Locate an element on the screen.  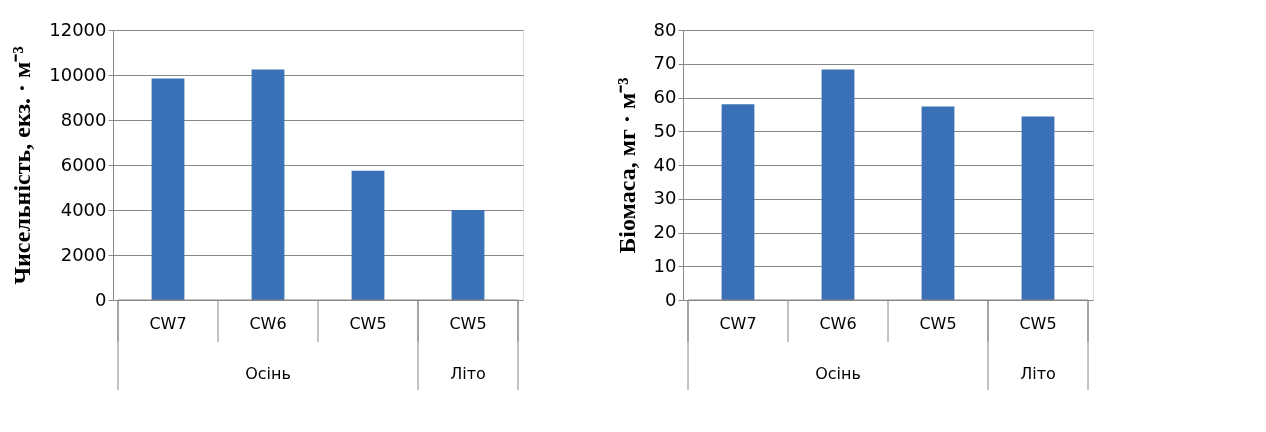
y-tick-label: 40 is located at coordinates (665, 164).